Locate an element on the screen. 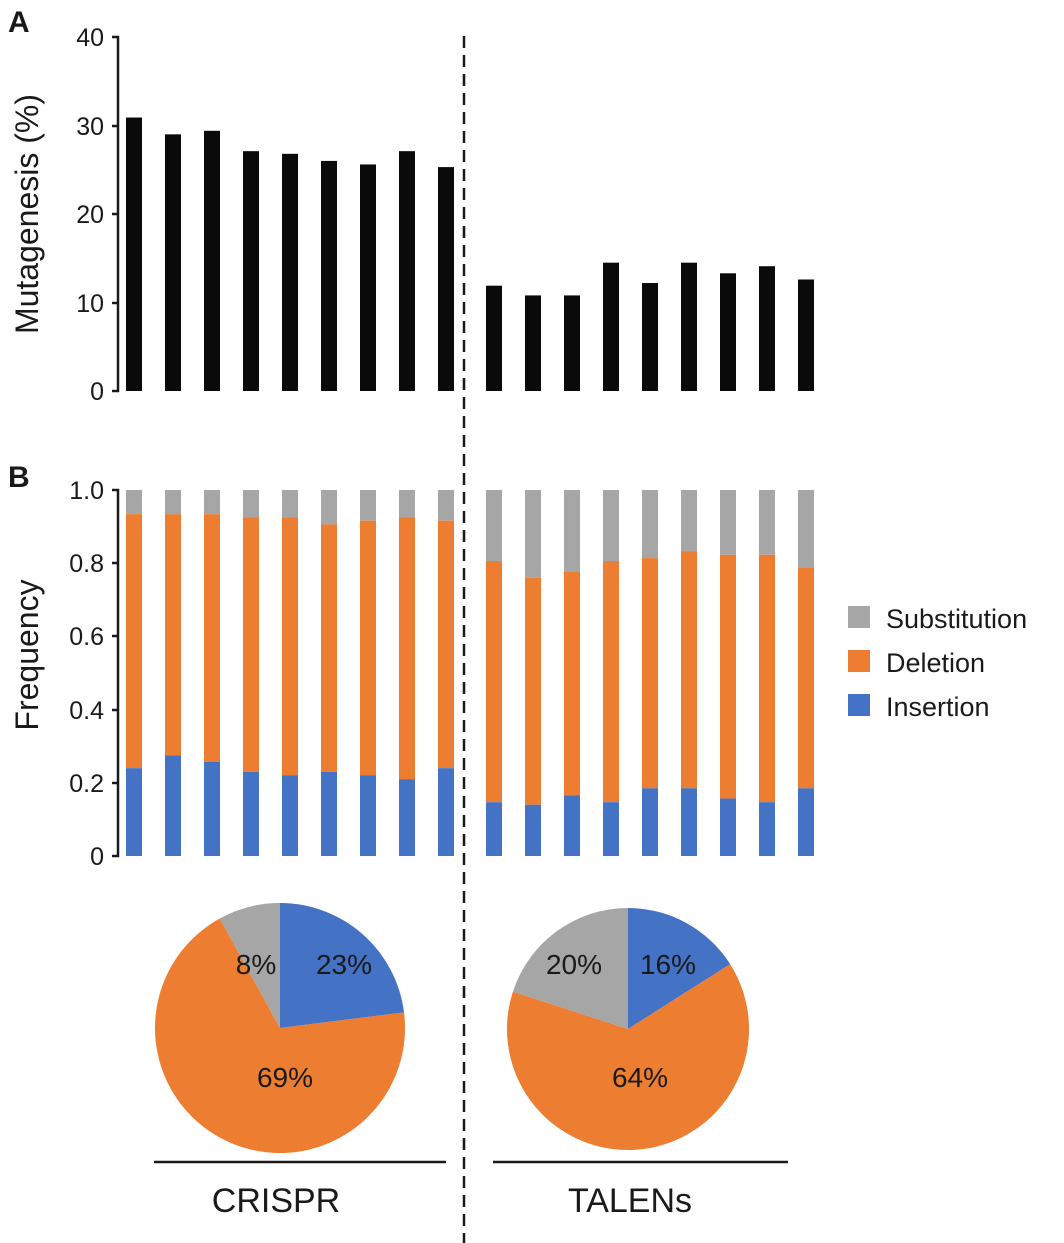 The image size is (1064, 1243). pie-crispr-label-substitution: 8% is located at coordinates (256, 964).